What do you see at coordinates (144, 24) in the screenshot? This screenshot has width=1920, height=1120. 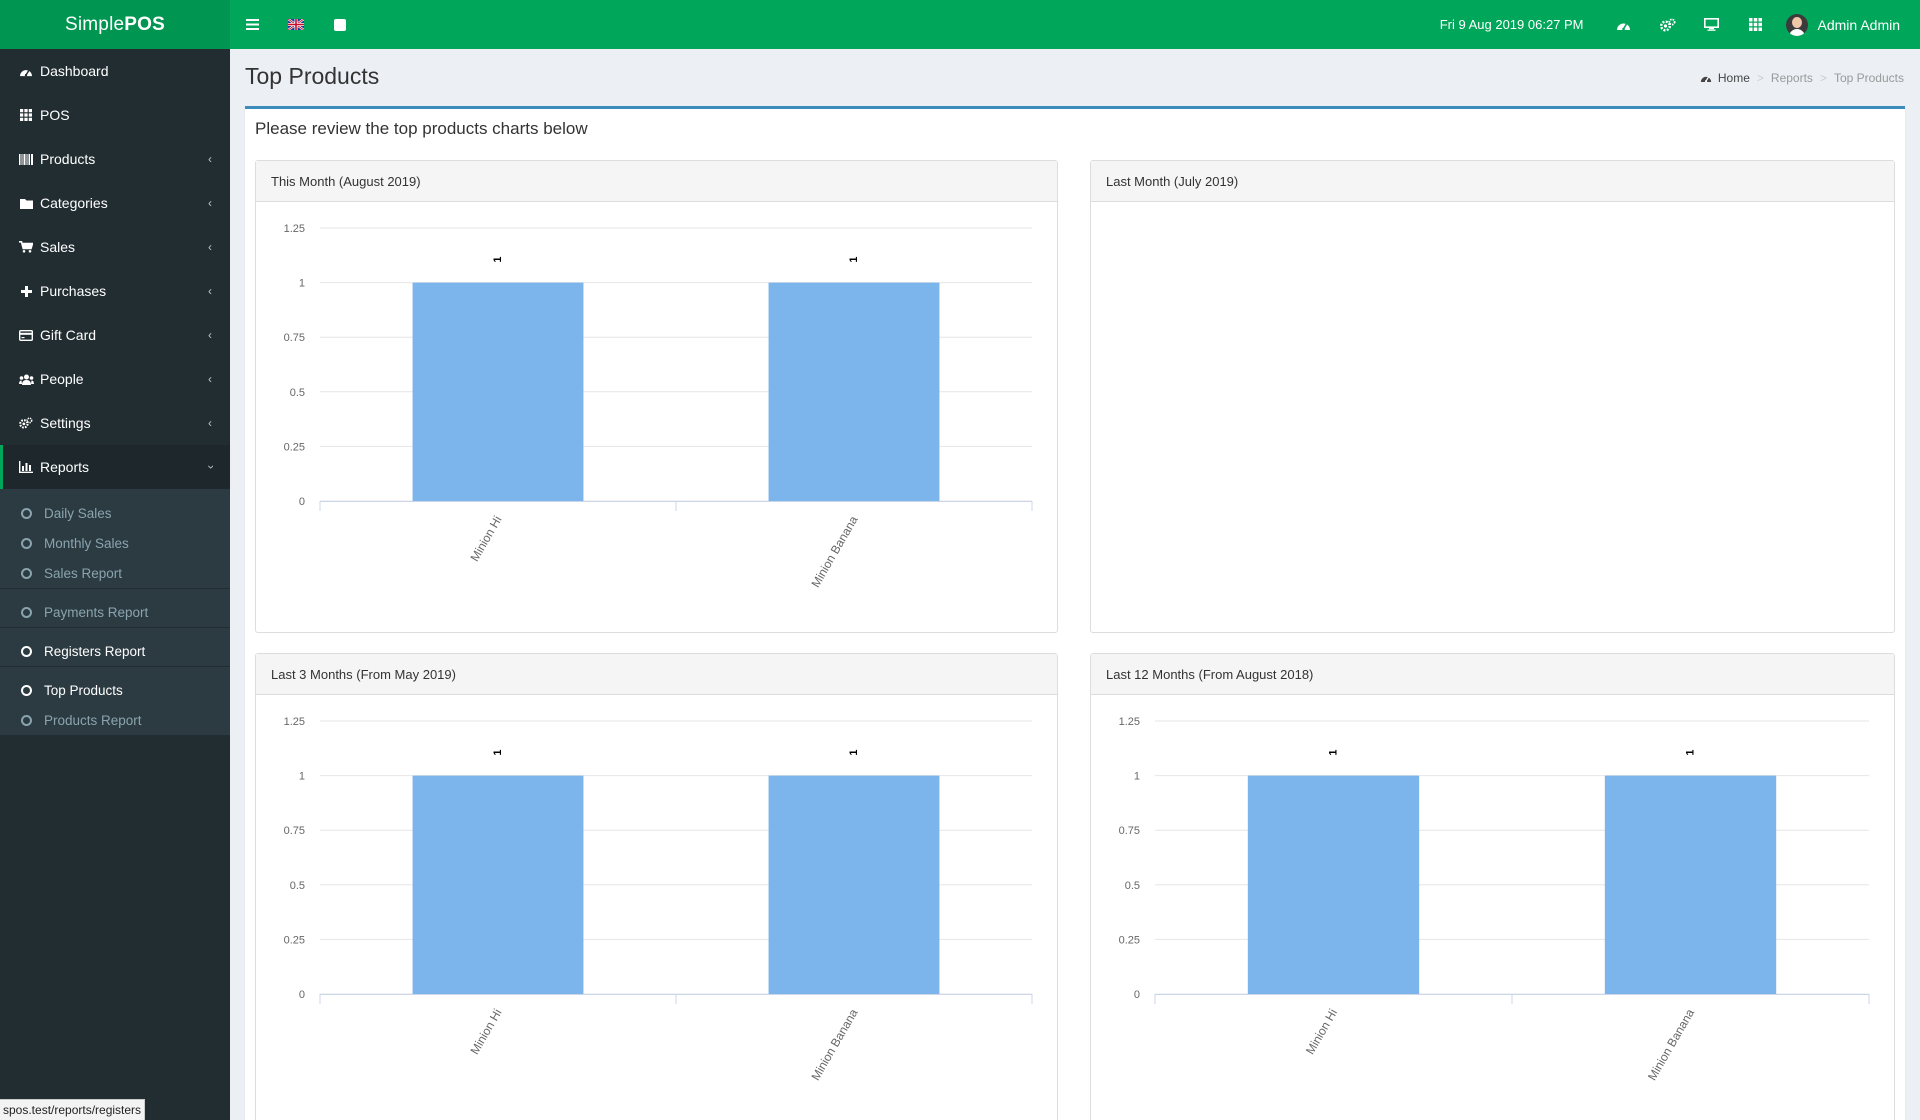 I see `logo-bold-text: POS` at bounding box center [144, 24].